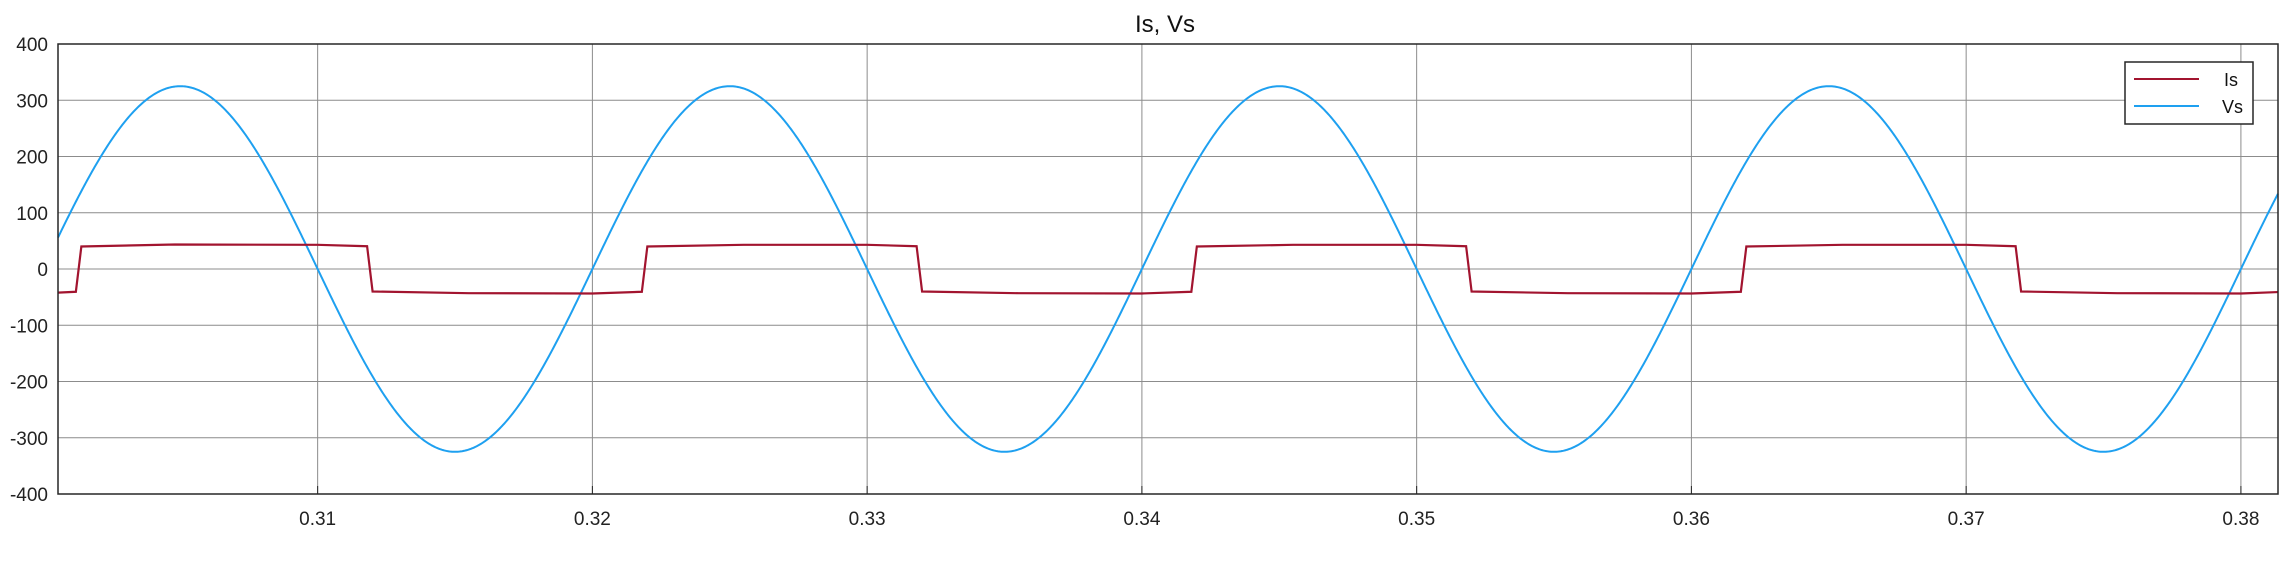 The image size is (2284, 571). What do you see at coordinates (32, 158) in the screenshot?
I see `y-tick-label: 200` at bounding box center [32, 158].